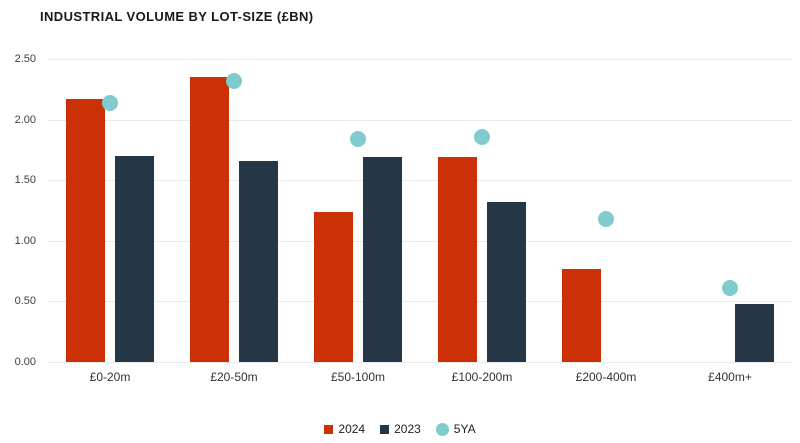 The width and height of the screenshot is (800, 443). I want to click on legend-item-5ya: 5YA, so click(455, 429).